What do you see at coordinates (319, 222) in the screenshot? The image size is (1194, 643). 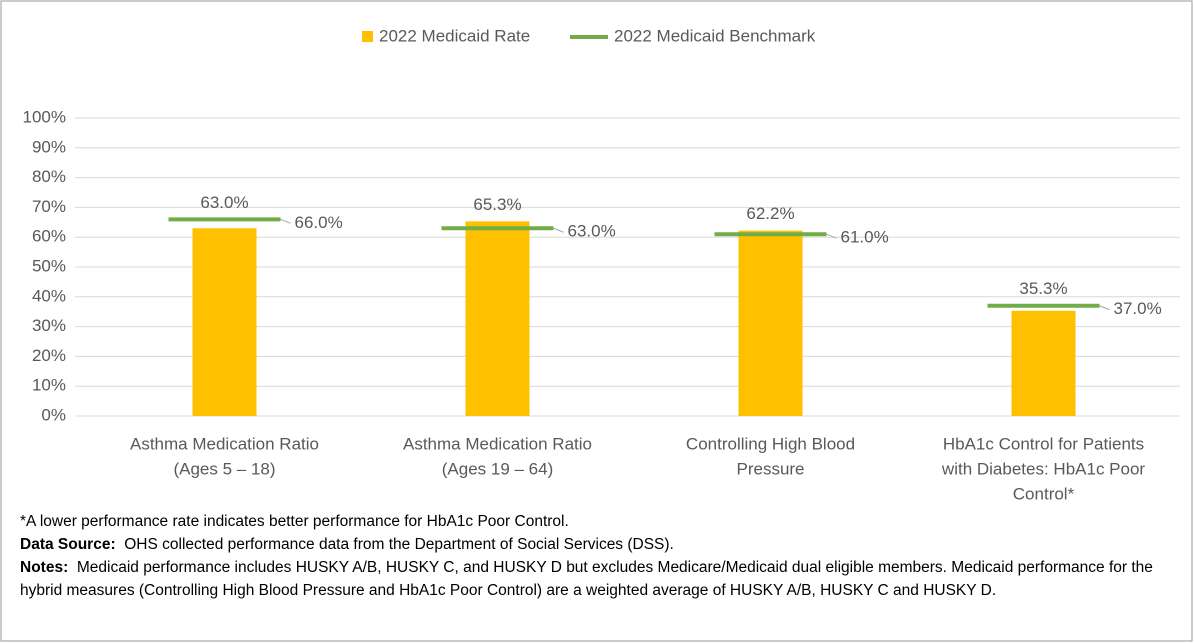 I see `benchmark-value-label: 66.0%` at bounding box center [319, 222].